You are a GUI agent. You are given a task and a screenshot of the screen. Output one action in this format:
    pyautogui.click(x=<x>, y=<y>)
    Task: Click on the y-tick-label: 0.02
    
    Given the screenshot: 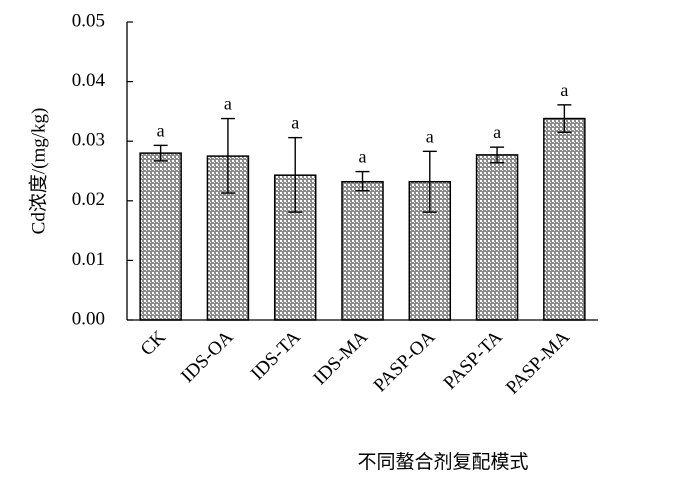 What is the action you would take?
    pyautogui.click(x=88, y=199)
    